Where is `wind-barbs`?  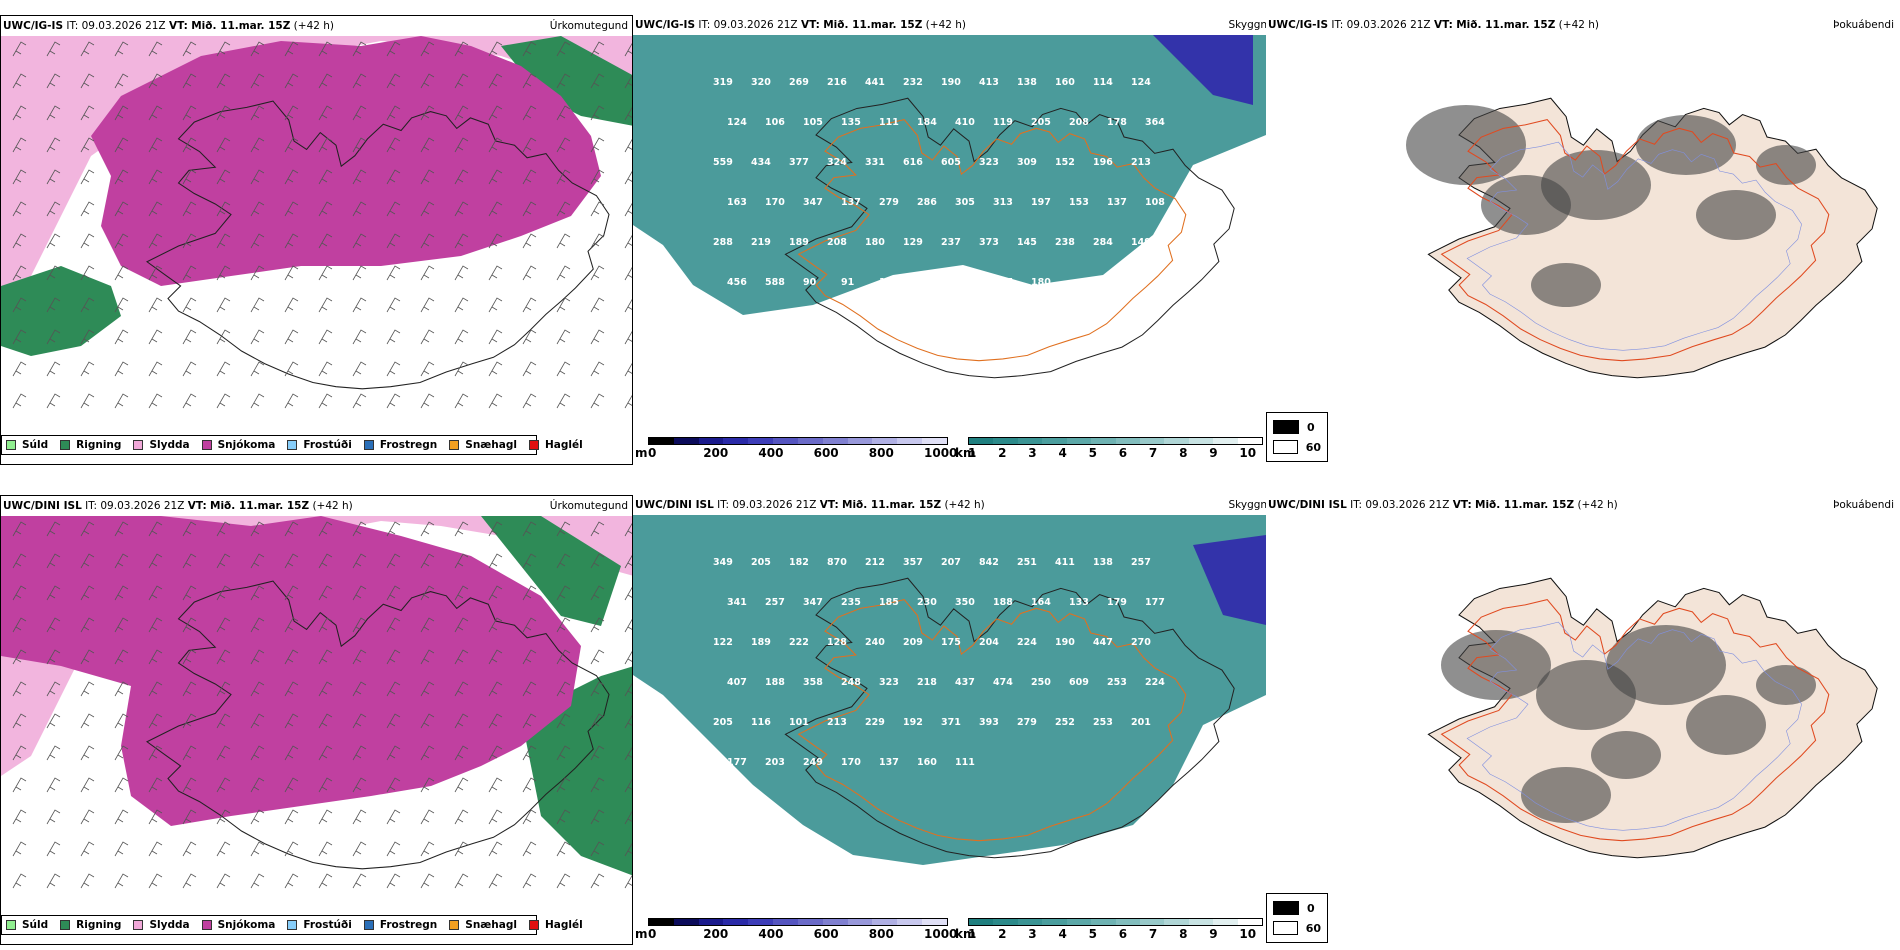
wind-barbs is located at coordinates (322, 225).